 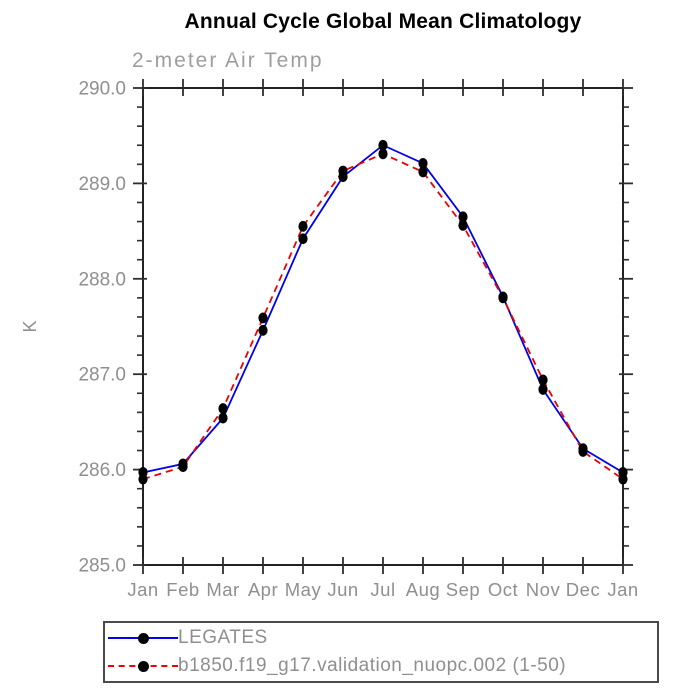 I want to click on x-tick-label: Sep, so click(x=463, y=589).